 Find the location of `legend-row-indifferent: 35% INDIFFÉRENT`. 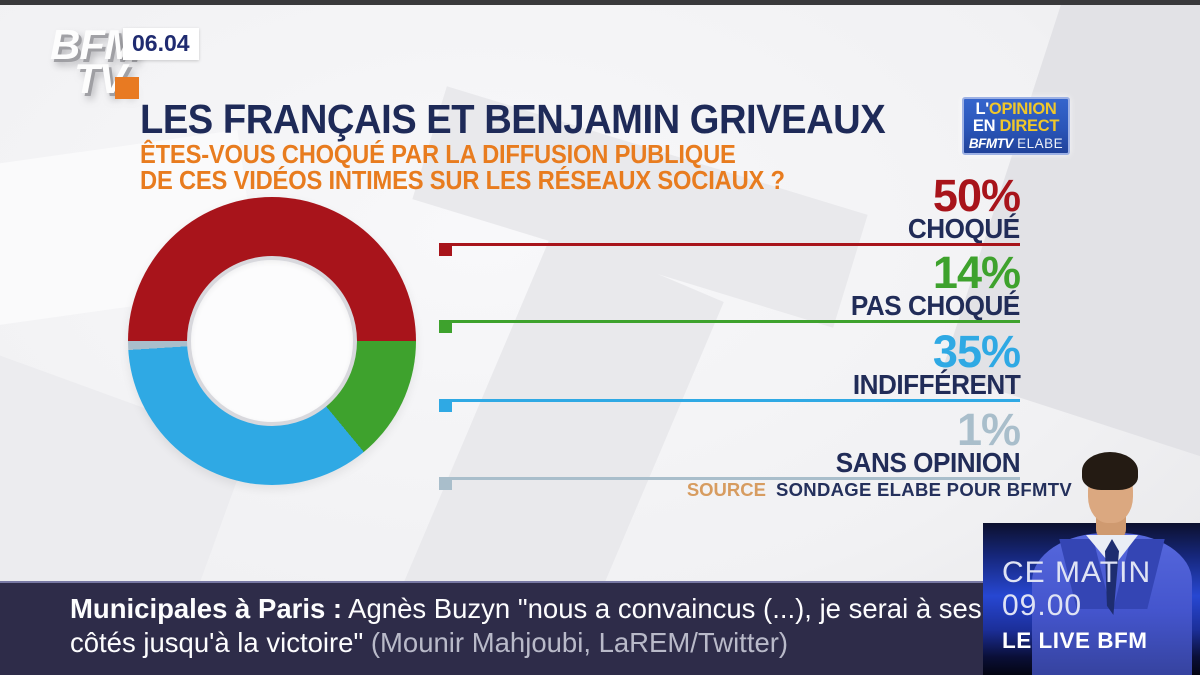

legend-row-indifferent: 35% INDIFFÉRENT is located at coordinates (600, 369).